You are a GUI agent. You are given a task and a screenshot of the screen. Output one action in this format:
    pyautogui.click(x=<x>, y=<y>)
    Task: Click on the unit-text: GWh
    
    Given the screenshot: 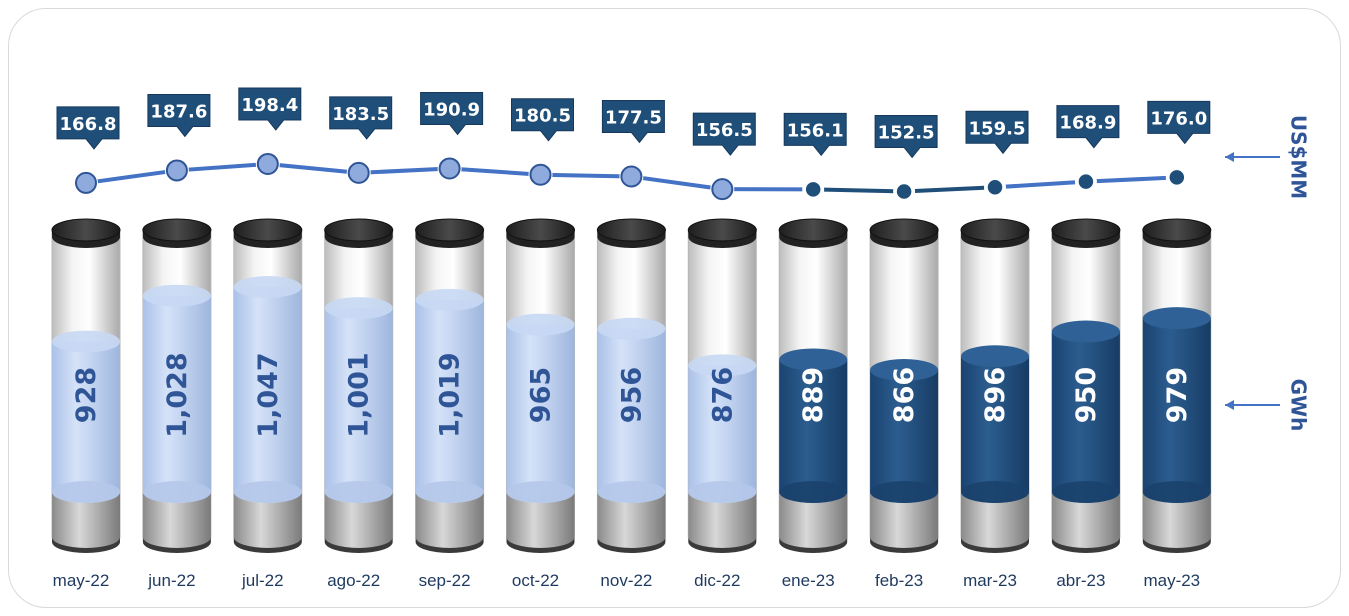 What is the action you would take?
    pyautogui.click(x=1299, y=405)
    